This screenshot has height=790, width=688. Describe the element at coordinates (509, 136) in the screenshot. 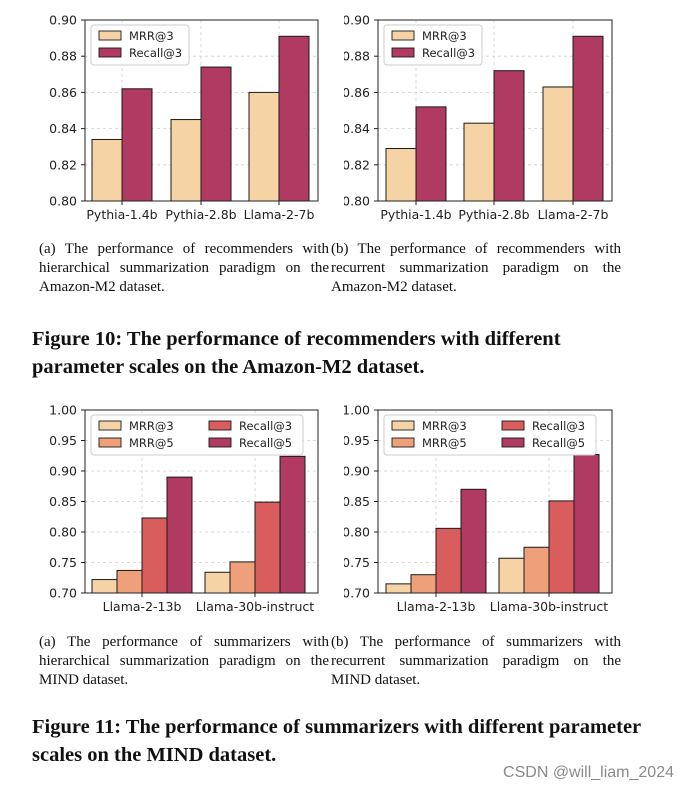

I see `bar-recall-3-pythia-2-8b` at that location.